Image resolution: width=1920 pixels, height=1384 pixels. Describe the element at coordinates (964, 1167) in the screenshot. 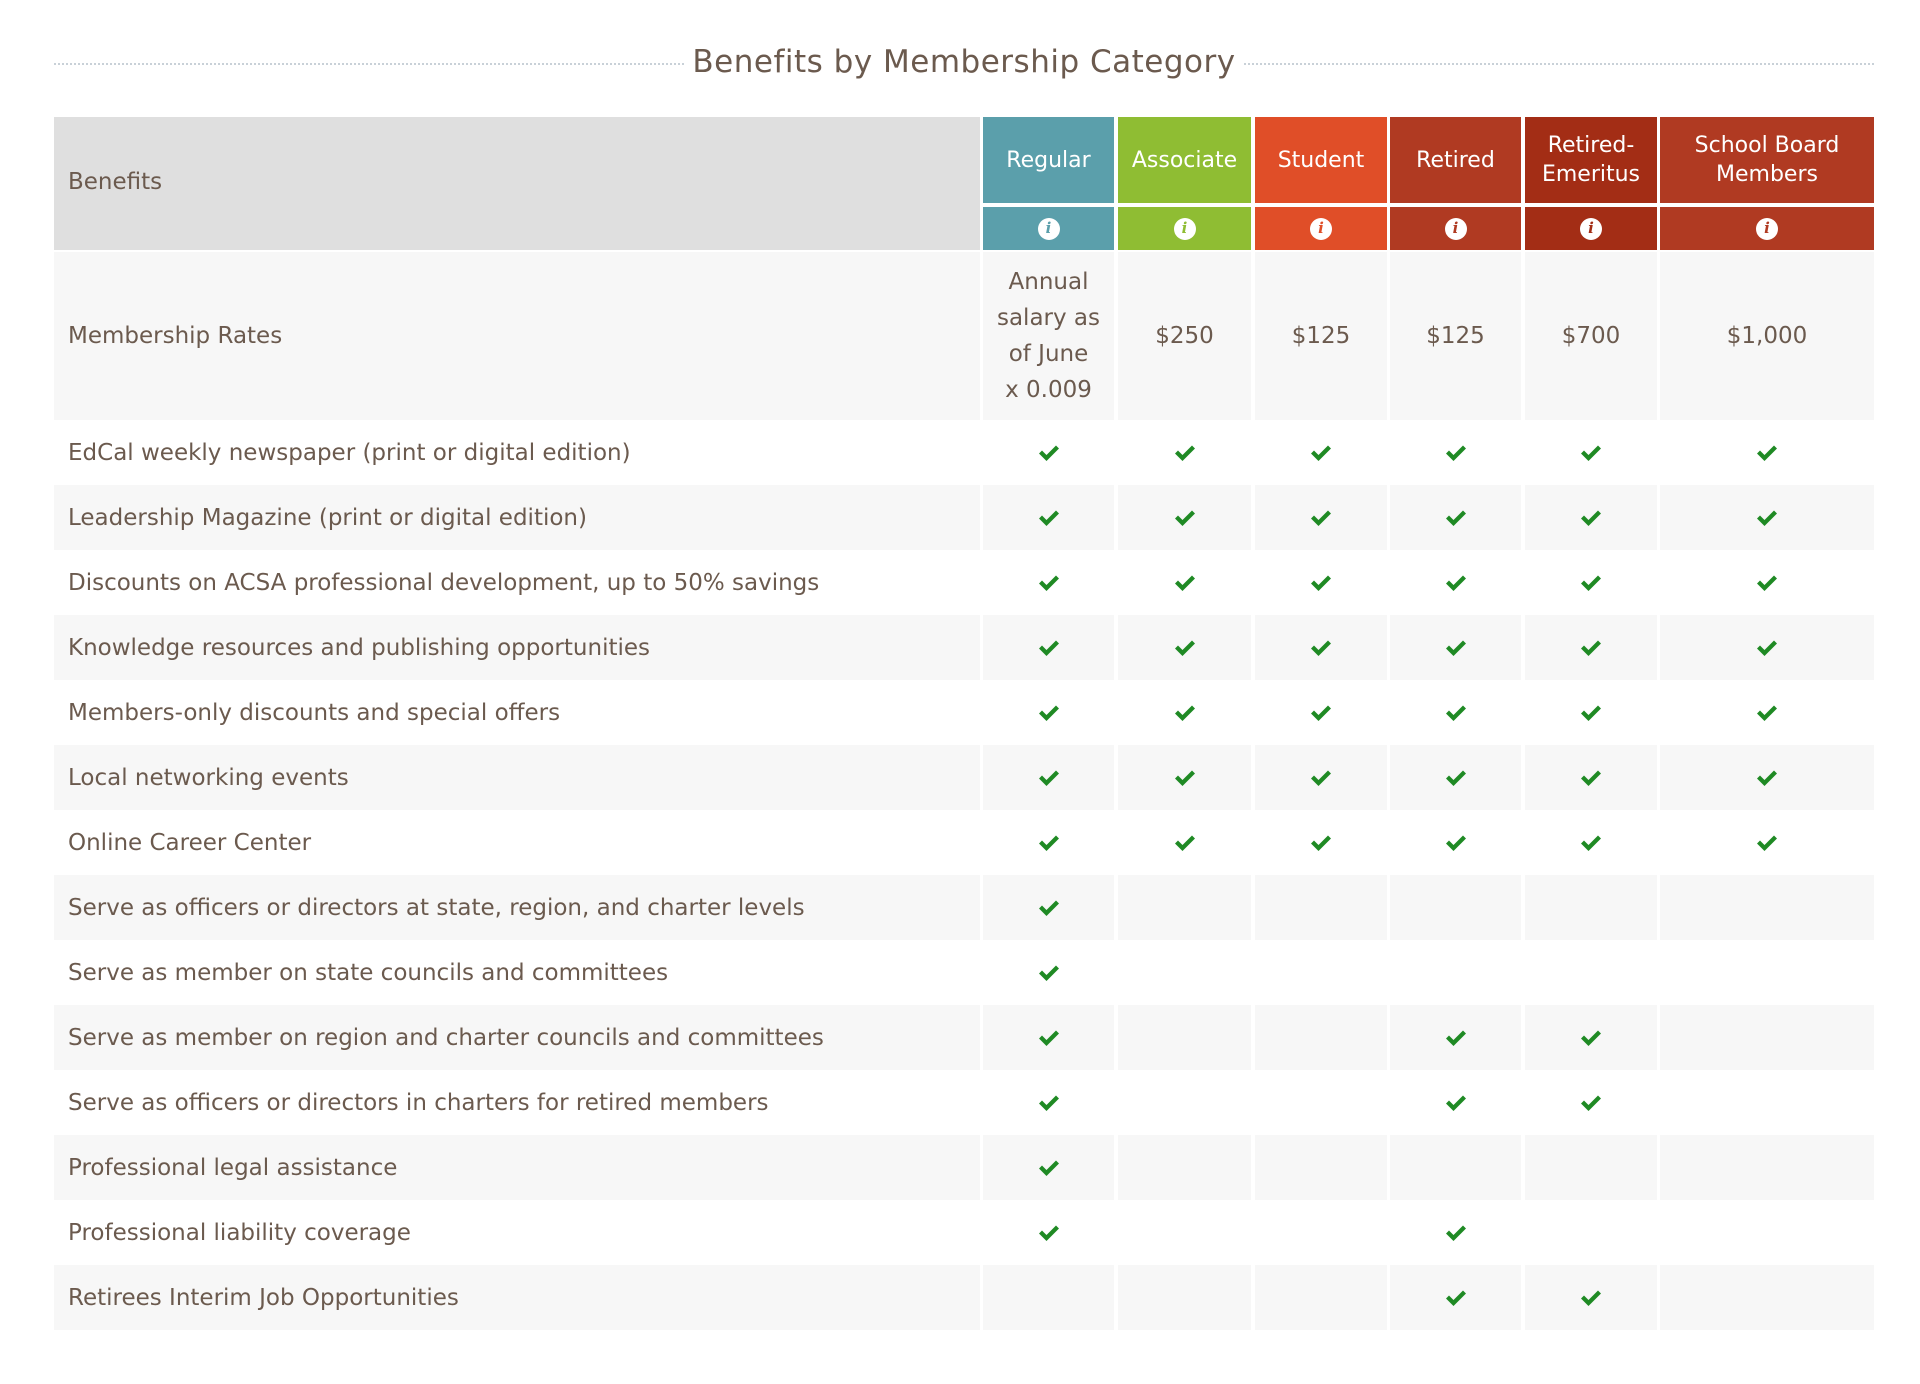

I see `table-row: Professional legal assistance` at that location.